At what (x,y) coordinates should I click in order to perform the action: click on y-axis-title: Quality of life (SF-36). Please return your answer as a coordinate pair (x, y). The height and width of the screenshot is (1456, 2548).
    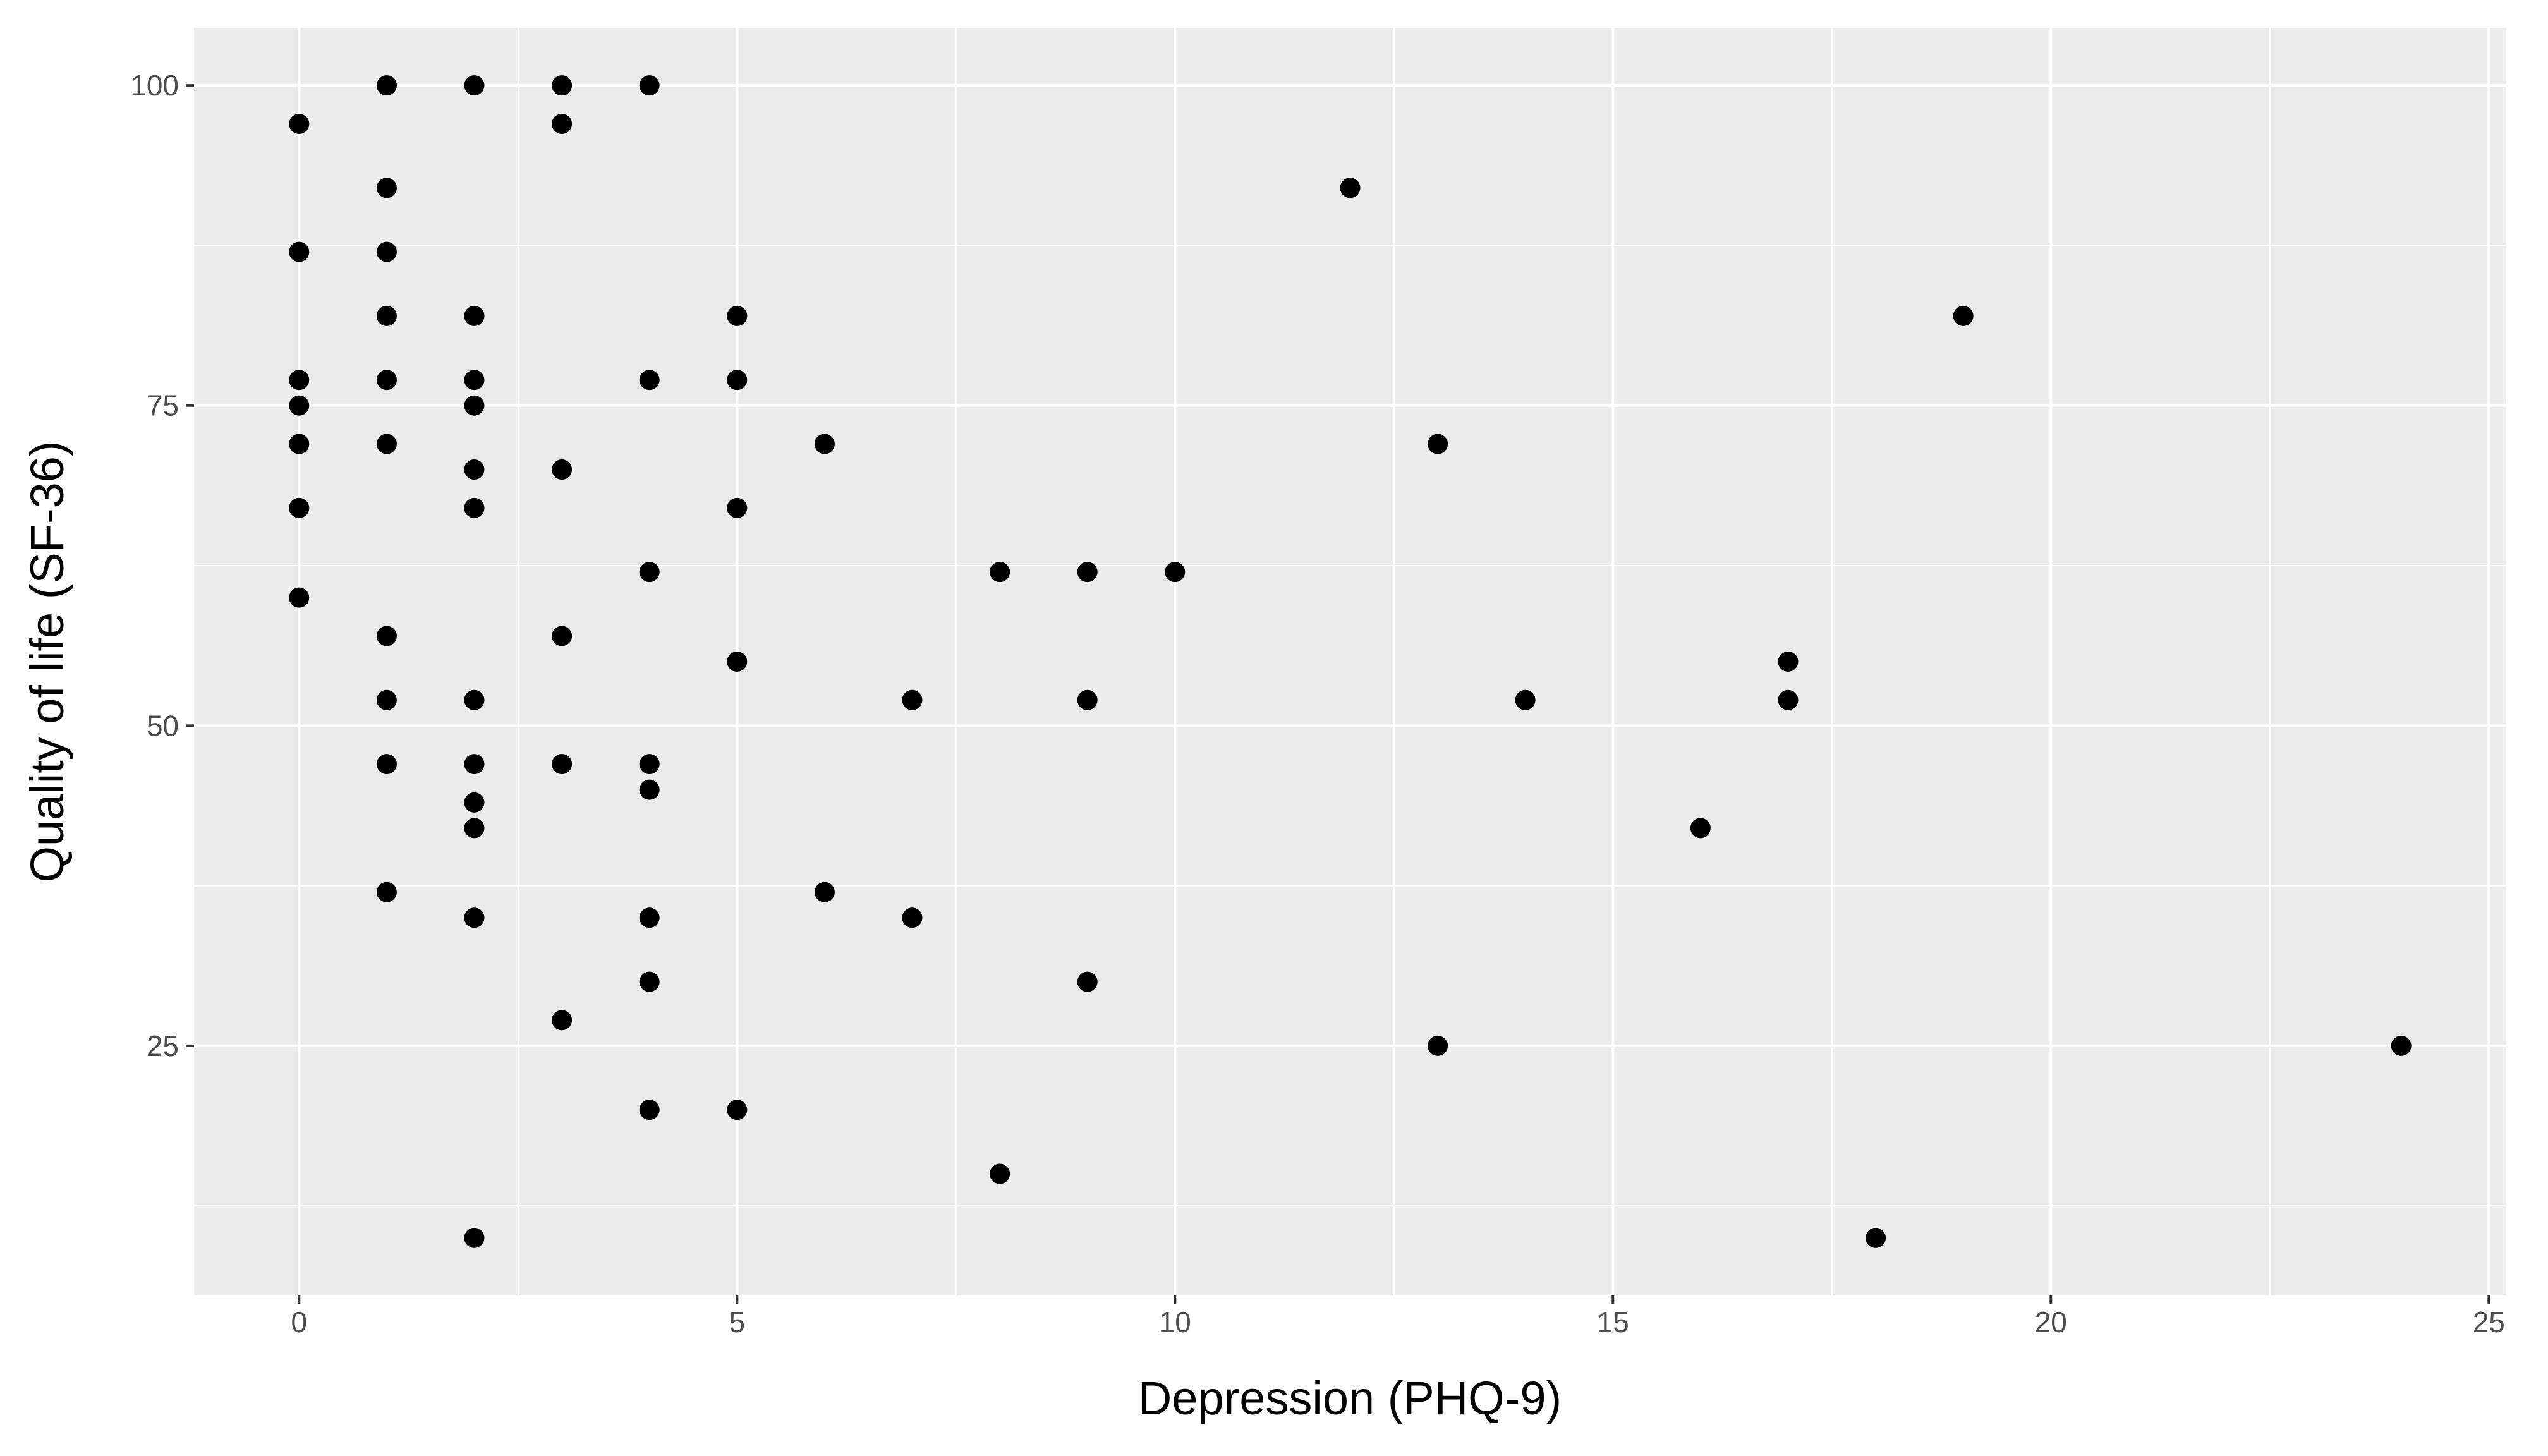
    Looking at the image, I should click on (47, 661).